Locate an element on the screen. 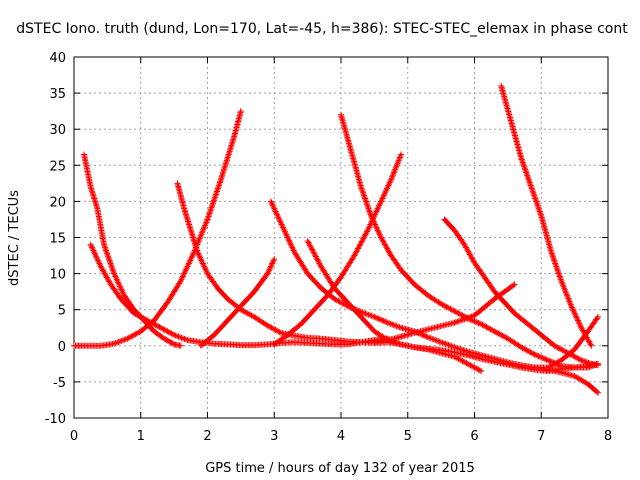  y-axis-label: dSTEC / TECUs is located at coordinates (14, 238).